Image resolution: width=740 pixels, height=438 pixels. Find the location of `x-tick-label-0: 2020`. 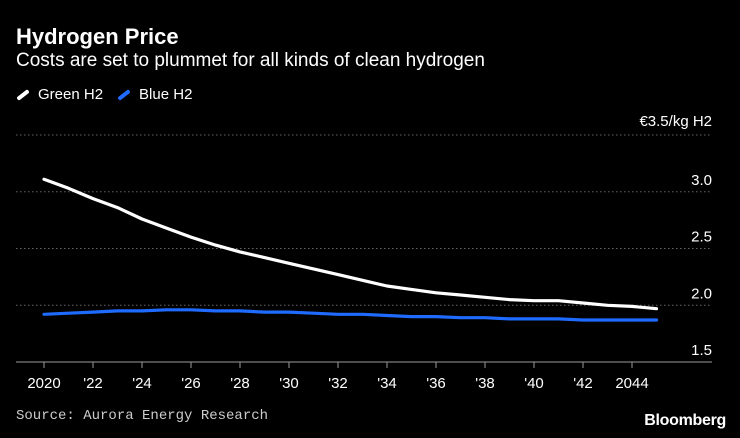

x-tick-label-0: 2020 is located at coordinates (43, 383).